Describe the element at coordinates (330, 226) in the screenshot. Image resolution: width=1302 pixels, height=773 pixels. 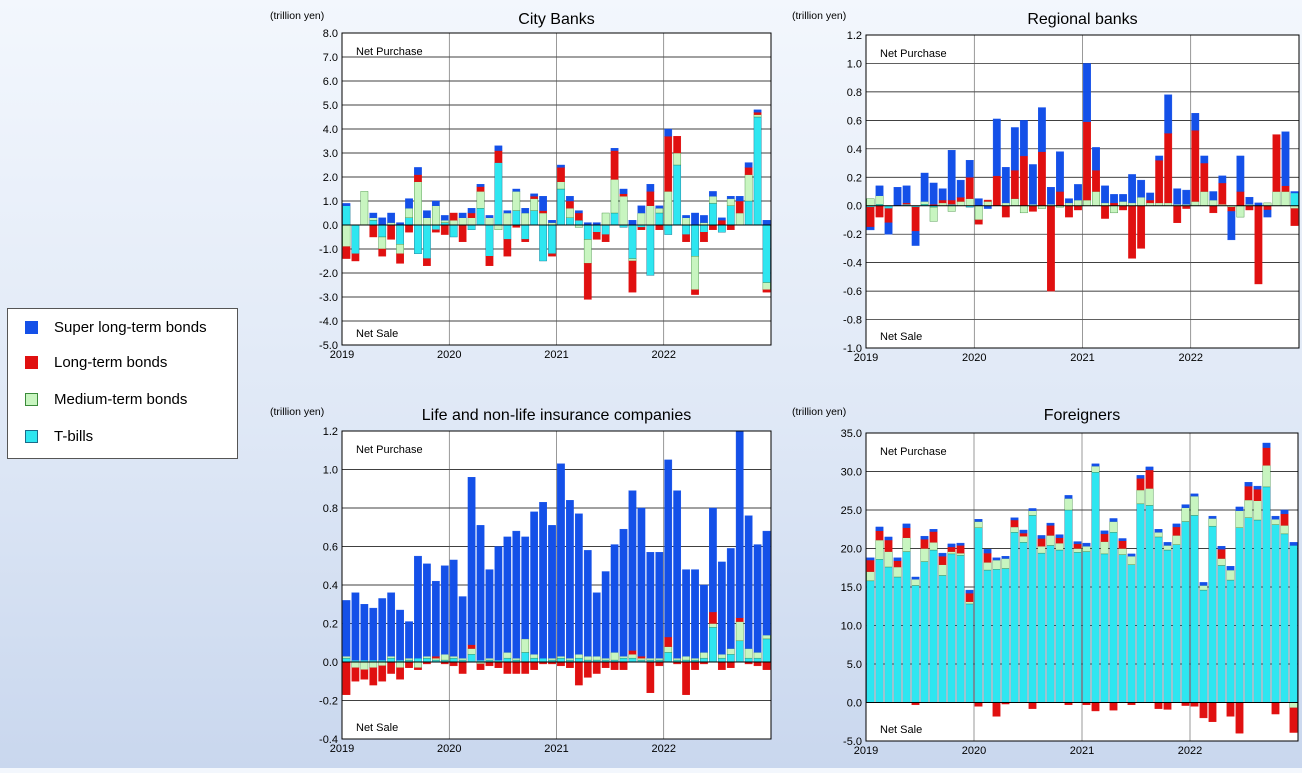
I see `y-tick-label: 0.0` at that location.